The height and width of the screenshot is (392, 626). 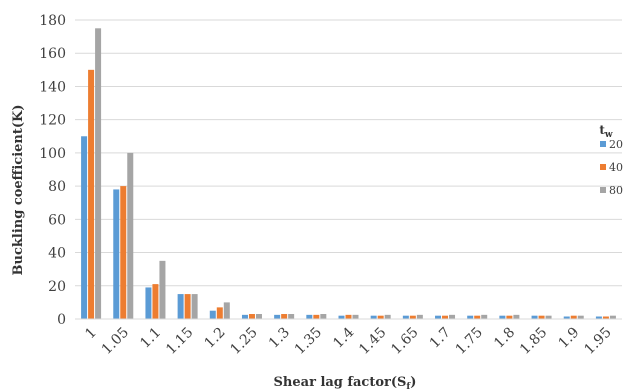 I want to click on bar-40-1.9, so click(x=573, y=317).